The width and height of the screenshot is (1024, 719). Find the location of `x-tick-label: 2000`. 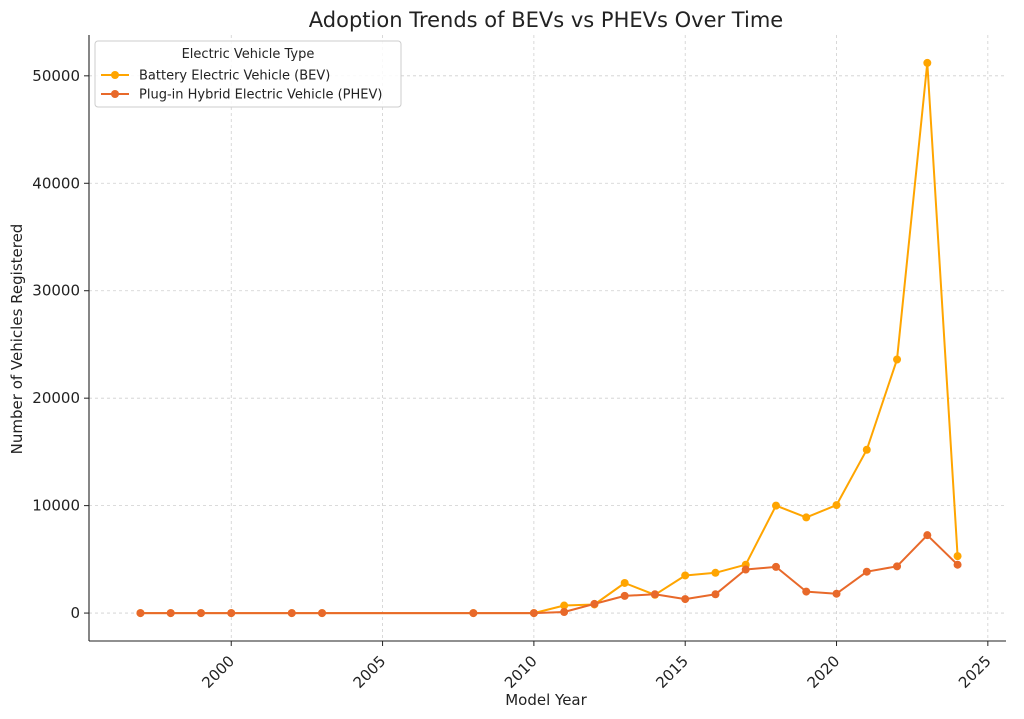

x-tick-label: 2000 is located at coordinates (218, 672).